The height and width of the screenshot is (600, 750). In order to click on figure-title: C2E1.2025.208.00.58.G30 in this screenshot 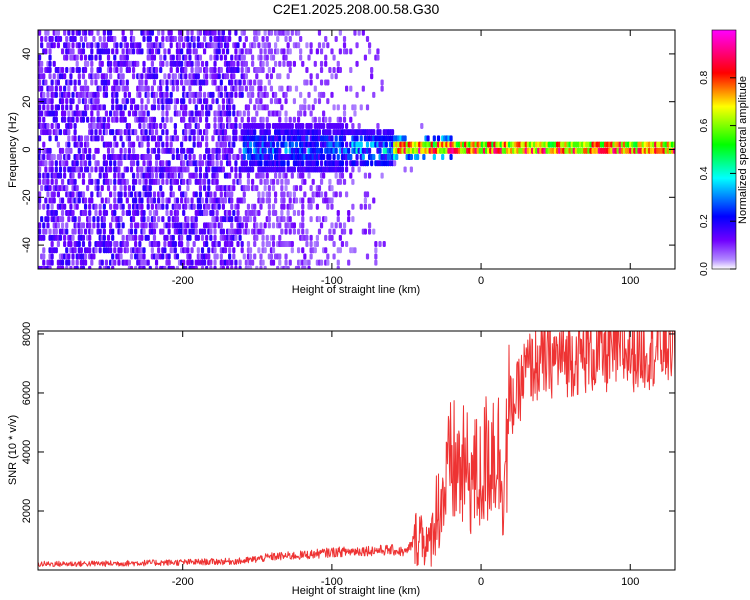, I will do `click(356, 9)`.